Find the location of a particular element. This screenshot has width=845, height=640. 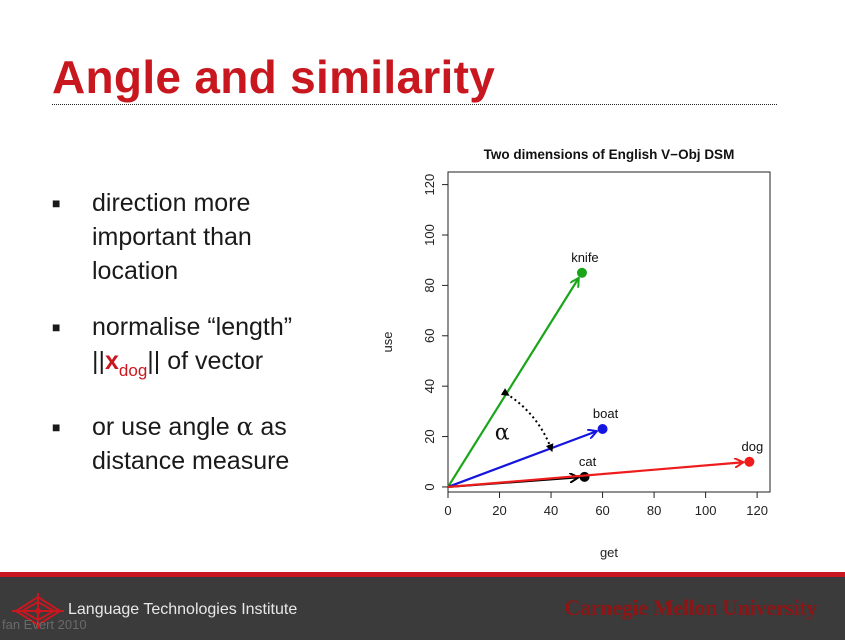

vector-symbol: x is located at coordinates (112, 361).